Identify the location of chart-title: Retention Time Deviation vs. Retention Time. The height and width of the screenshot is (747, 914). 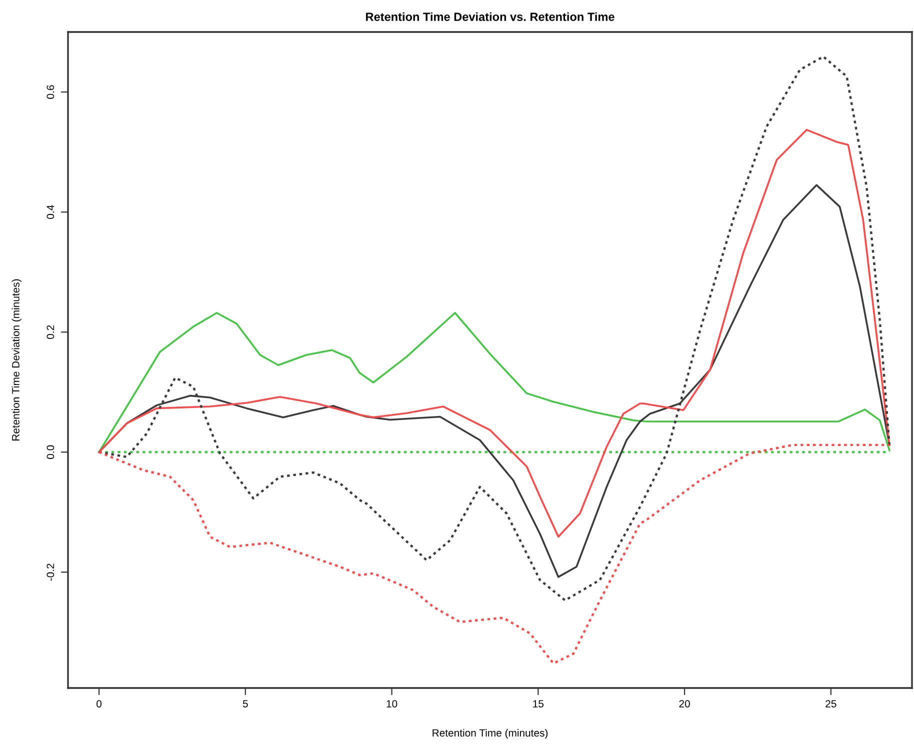
(490, 17).